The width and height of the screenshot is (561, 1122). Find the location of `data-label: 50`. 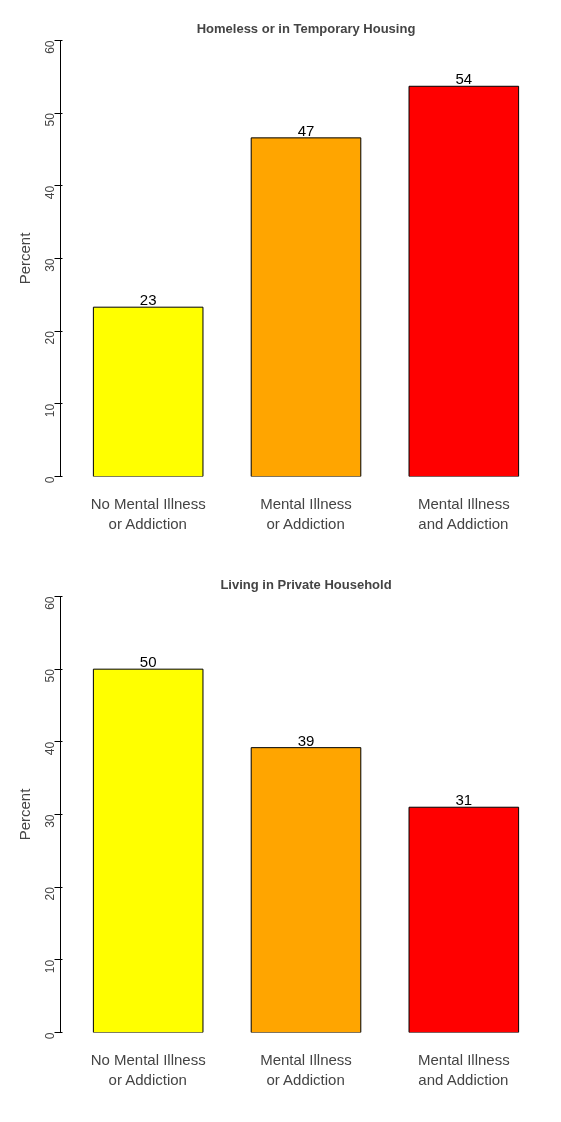

data-label: 50 is located at coordinates (148, 662).